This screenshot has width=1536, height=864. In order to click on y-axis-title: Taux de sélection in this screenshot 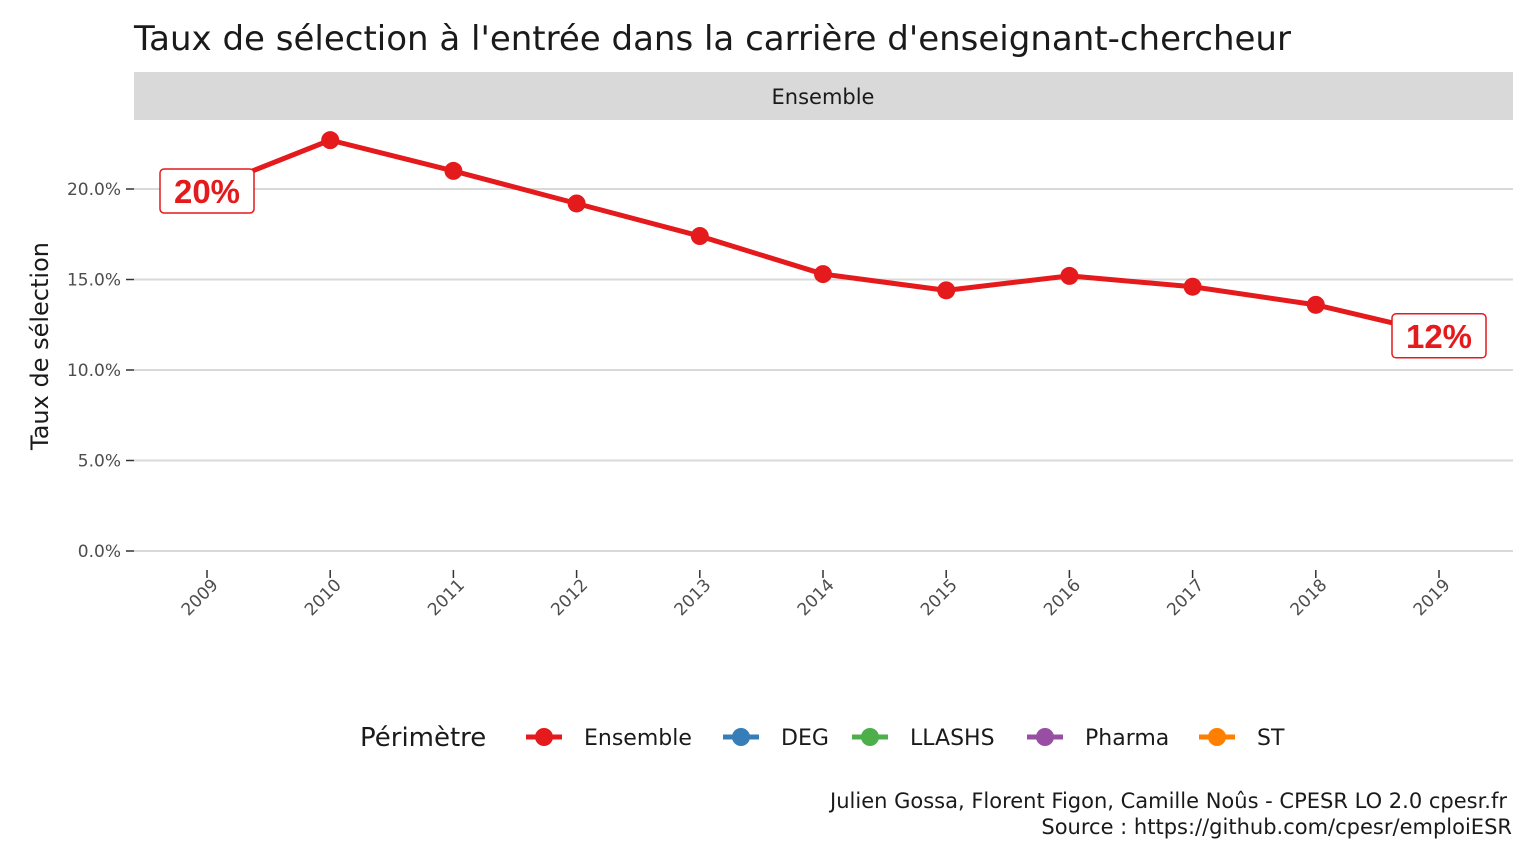, I will do `click(40, 346)`.